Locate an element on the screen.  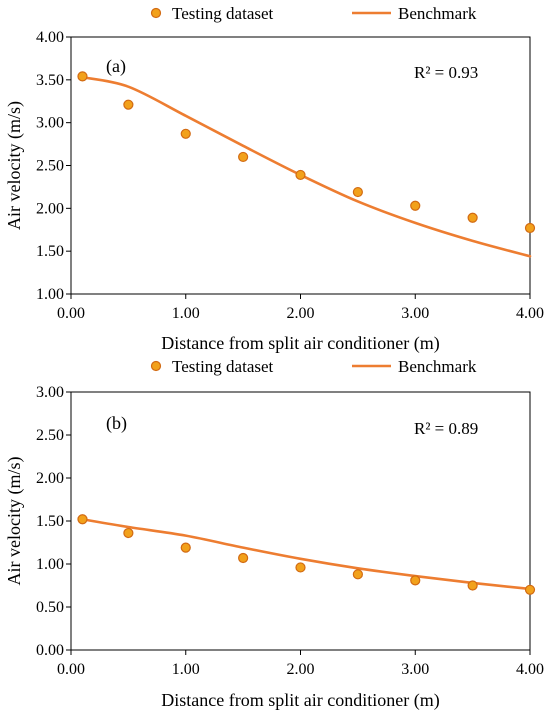
r-squared-annotation: R² = 0.89 is located at coordinates (446, 428).